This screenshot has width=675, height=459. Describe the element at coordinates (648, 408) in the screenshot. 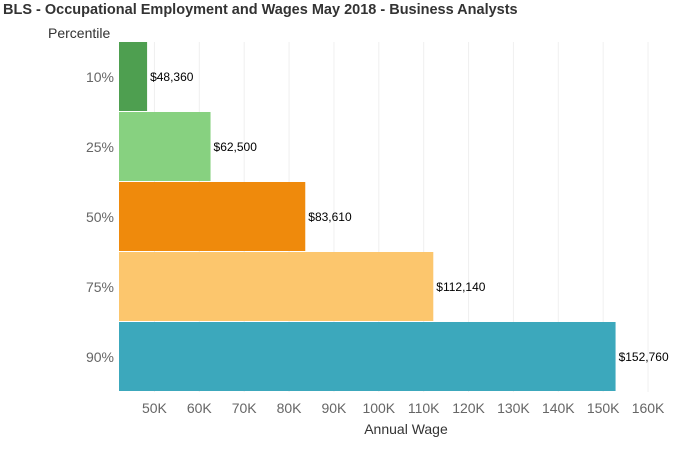

I see `x-tick-label: 160K` at that location.